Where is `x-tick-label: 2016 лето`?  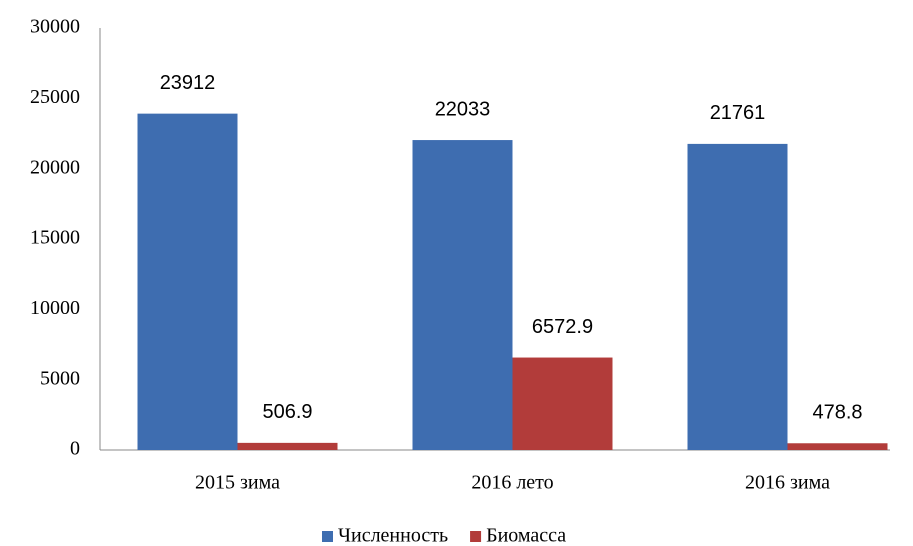 x-tick-label: 2016 лето is located at coordinates (512, 483).